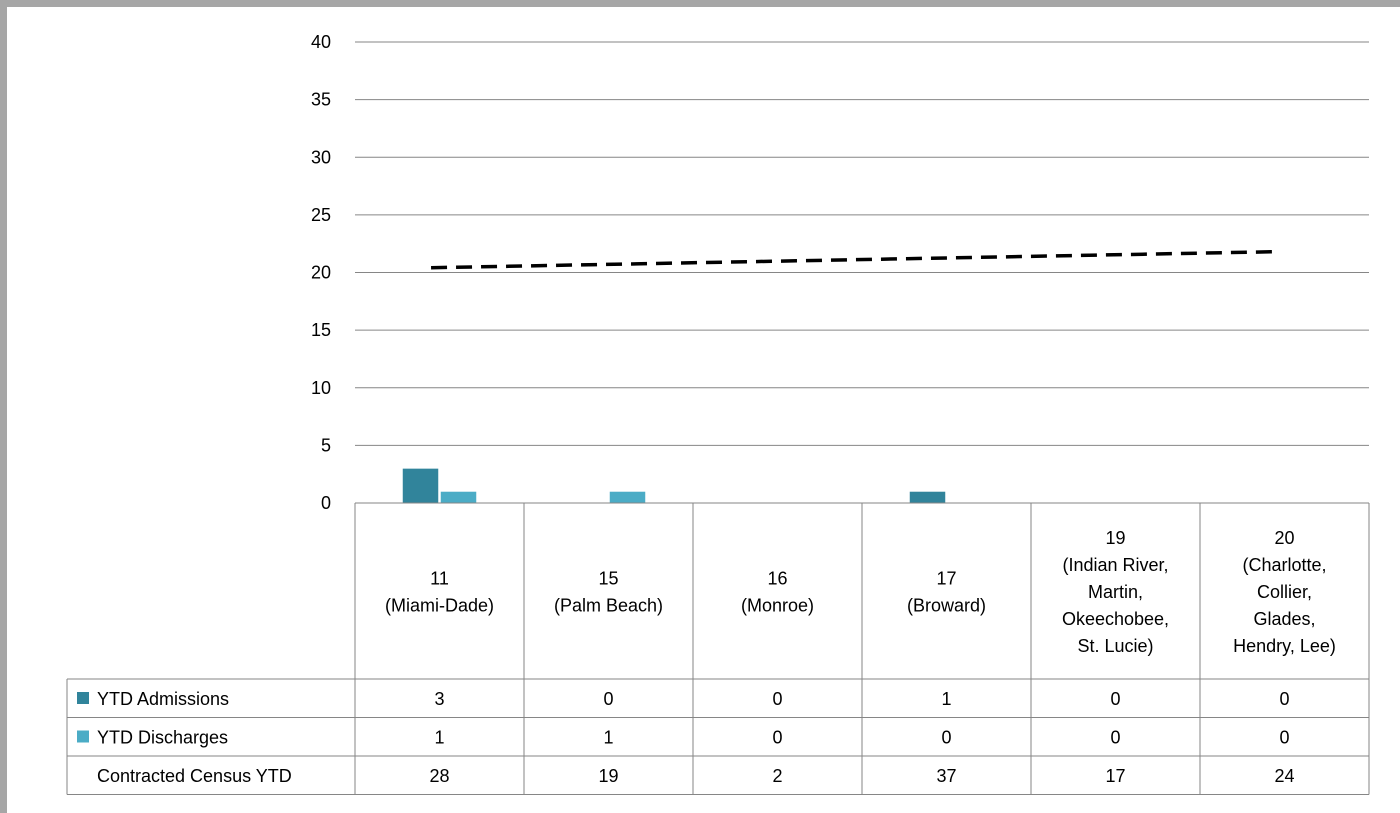 The width and height of the screenshot is (1400, 813). I want to click on category-label: 15, so click(608, 579).